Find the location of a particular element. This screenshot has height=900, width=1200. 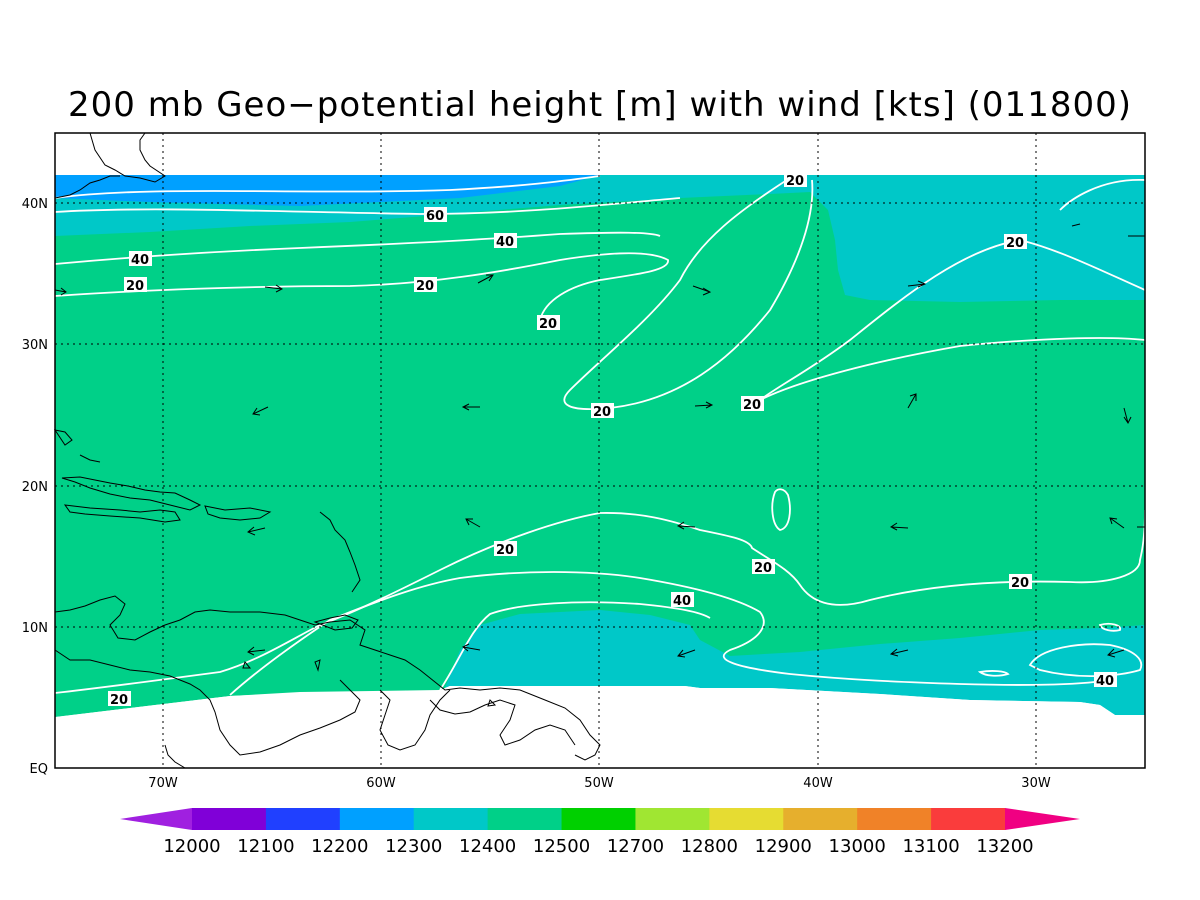

lat-tick-label: 40N is located at coordinates (35, 204).